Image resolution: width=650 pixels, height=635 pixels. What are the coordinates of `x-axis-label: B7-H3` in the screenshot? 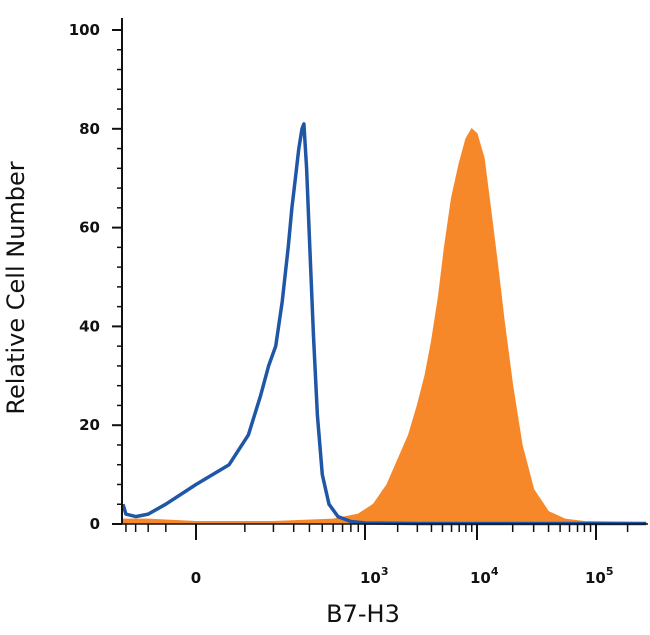 It's located at (363, 614).